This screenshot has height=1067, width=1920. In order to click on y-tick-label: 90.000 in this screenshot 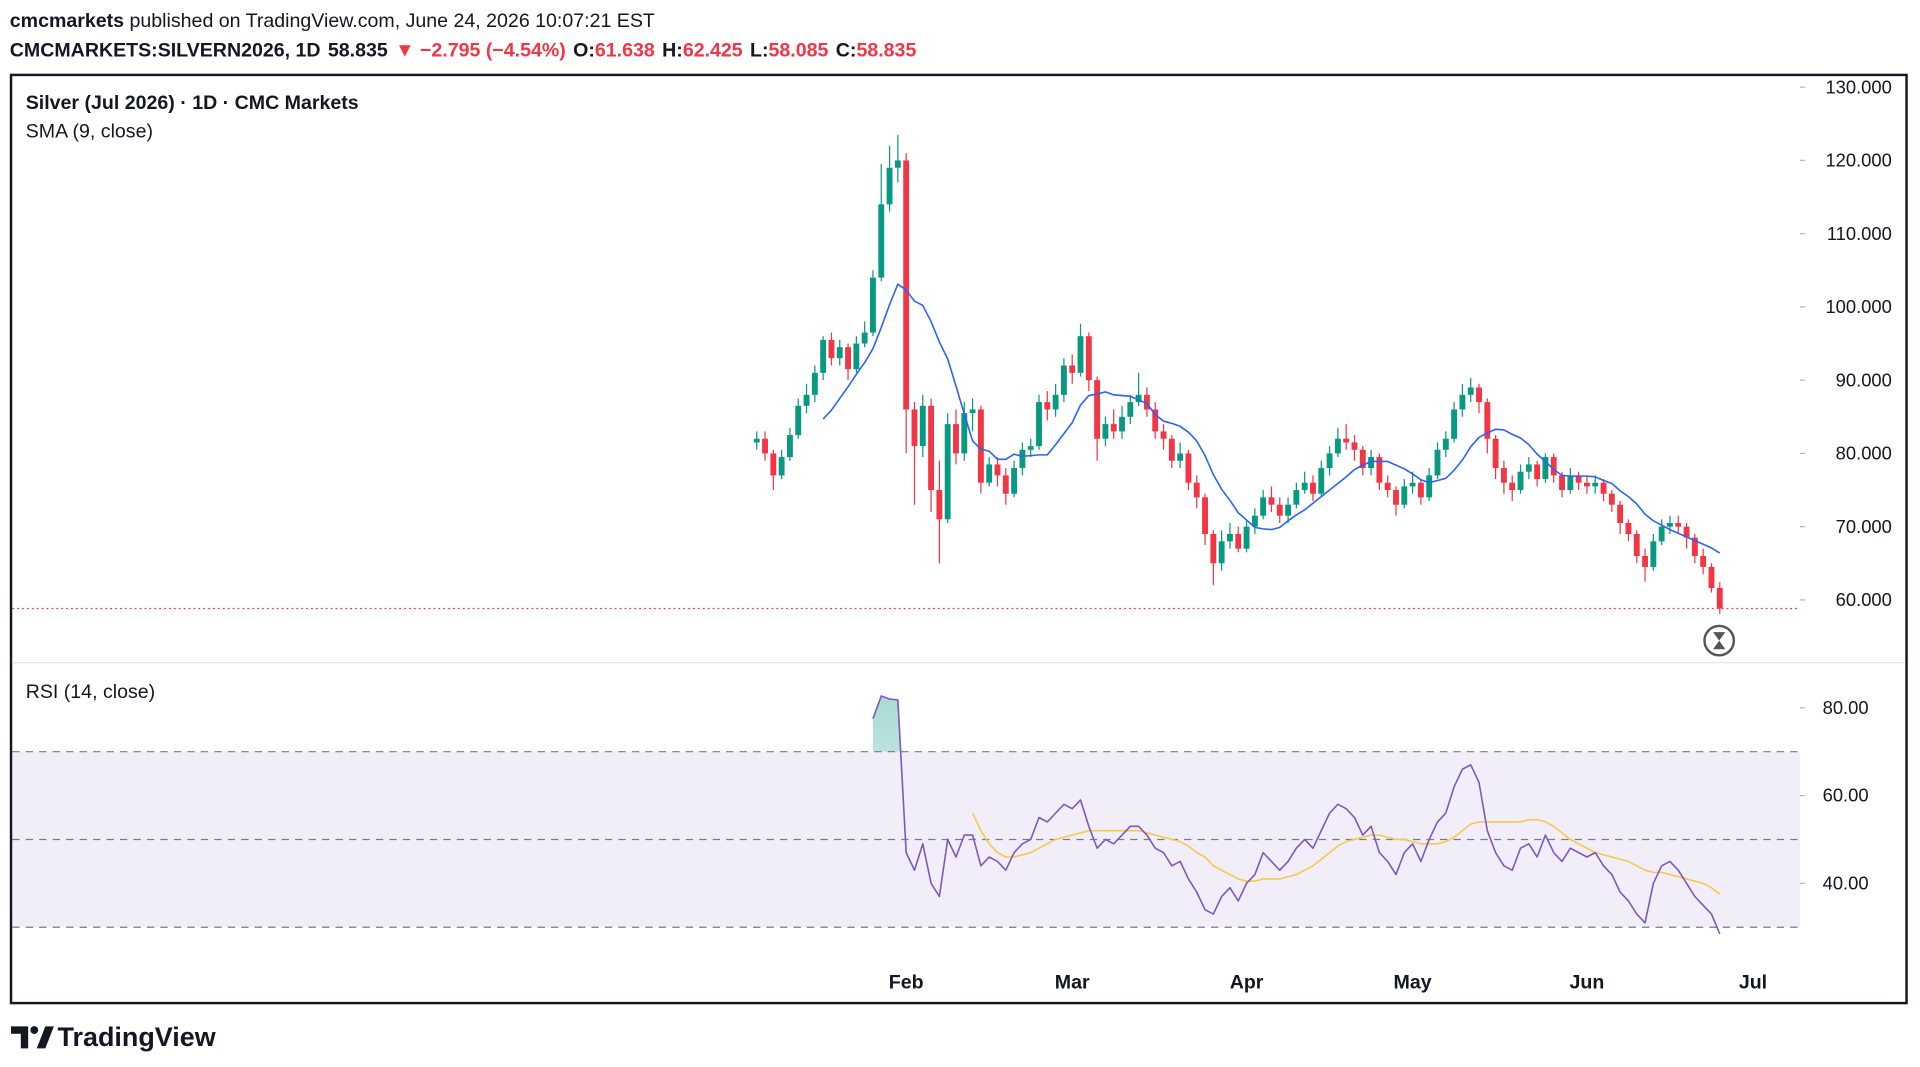, I will do `click(1864, 379)`.